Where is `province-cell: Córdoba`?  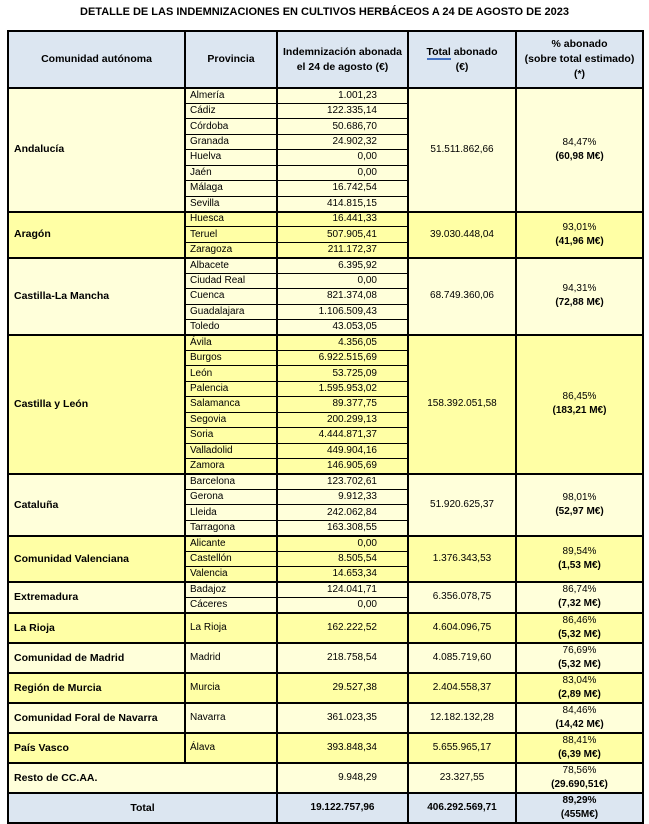
province-cell: Córdoba is located at coordinates (231, 126).